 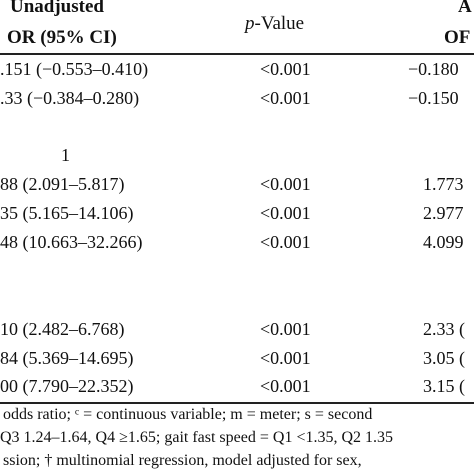 What do you see at coordinates (70, 98) in the screenshot?
I see `cell-unadjusted: .33 (−0.384–0.280)` at bounding box center [70, 98].